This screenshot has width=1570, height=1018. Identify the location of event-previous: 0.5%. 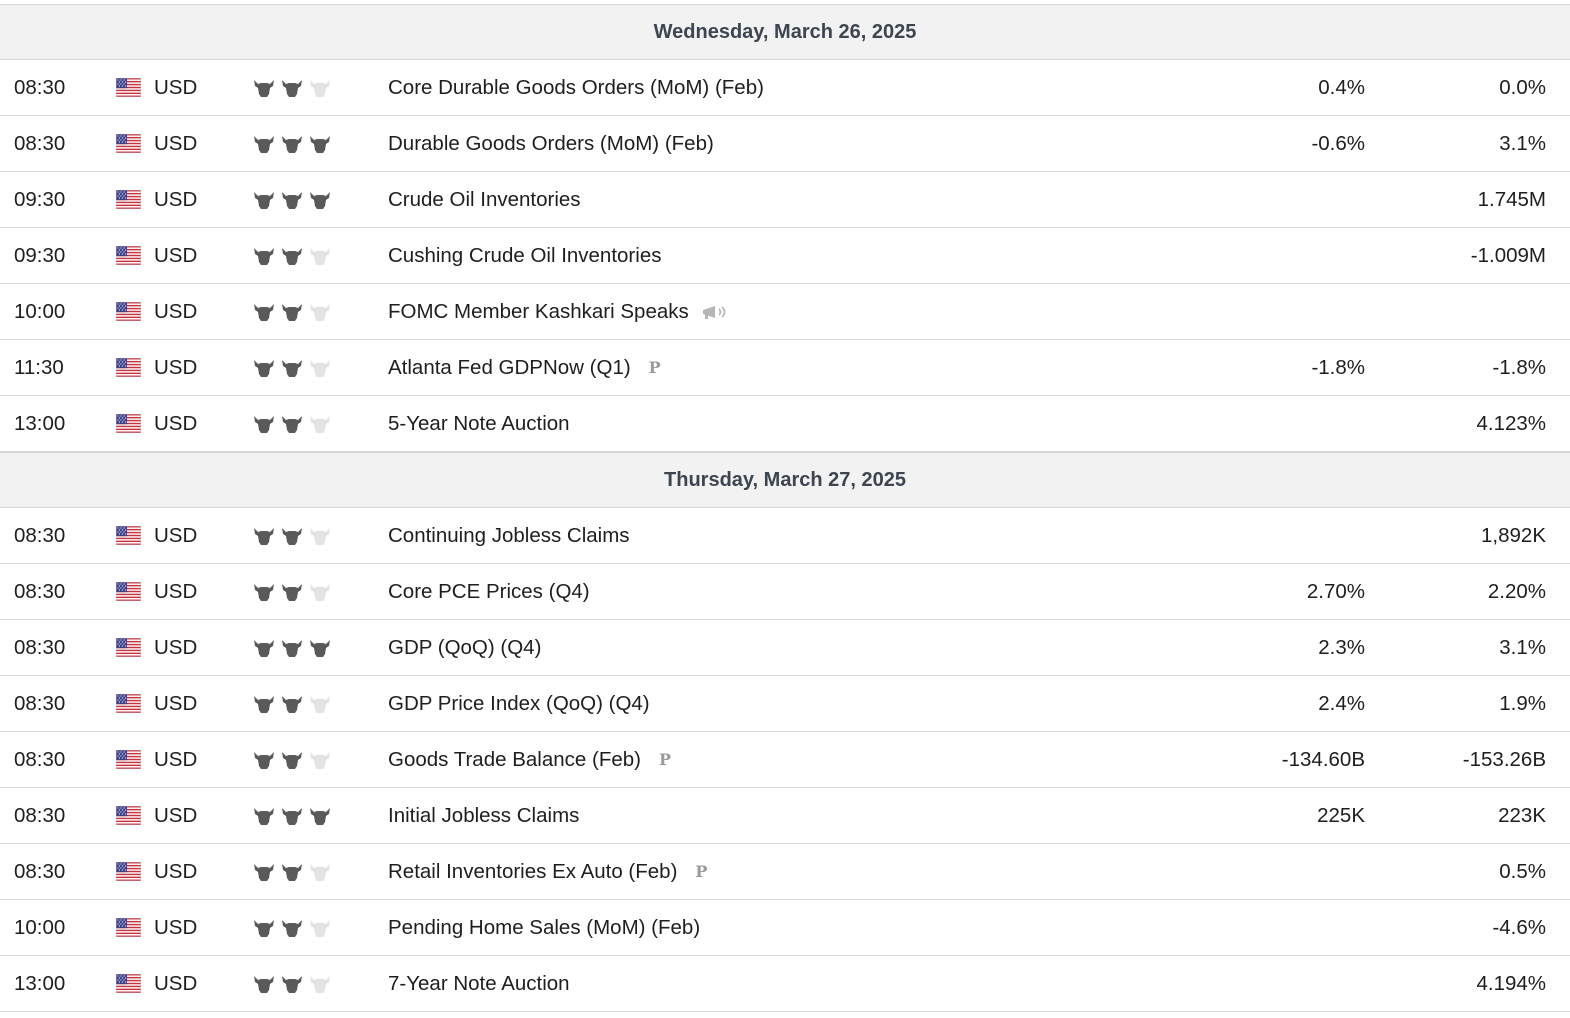
(1522, 871).